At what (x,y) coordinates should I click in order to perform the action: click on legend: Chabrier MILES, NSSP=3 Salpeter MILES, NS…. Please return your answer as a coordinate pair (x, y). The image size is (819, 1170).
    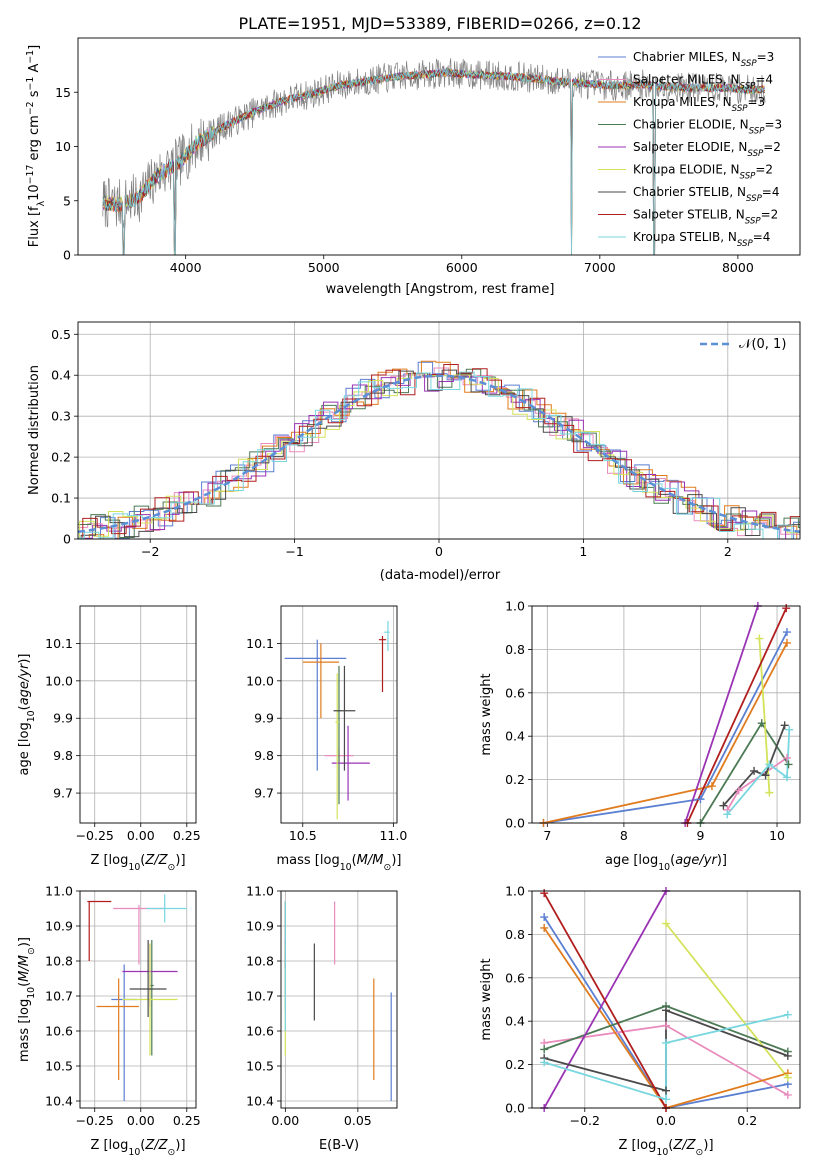
    Looking at the image, I should click on (690, 149).